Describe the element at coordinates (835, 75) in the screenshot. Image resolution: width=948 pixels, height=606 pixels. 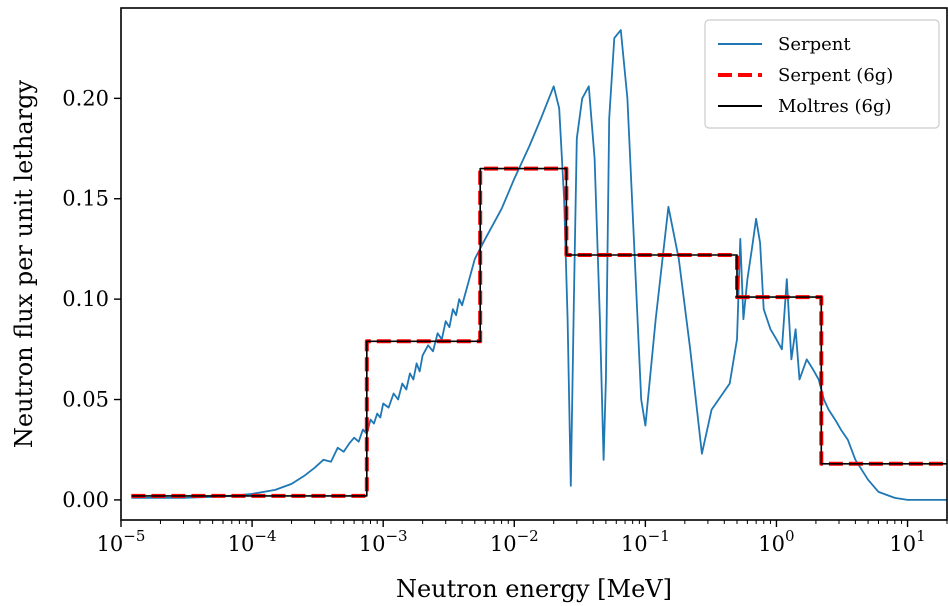
I see `legend-label-serpent-6g: Serpent (6g)` at that location.